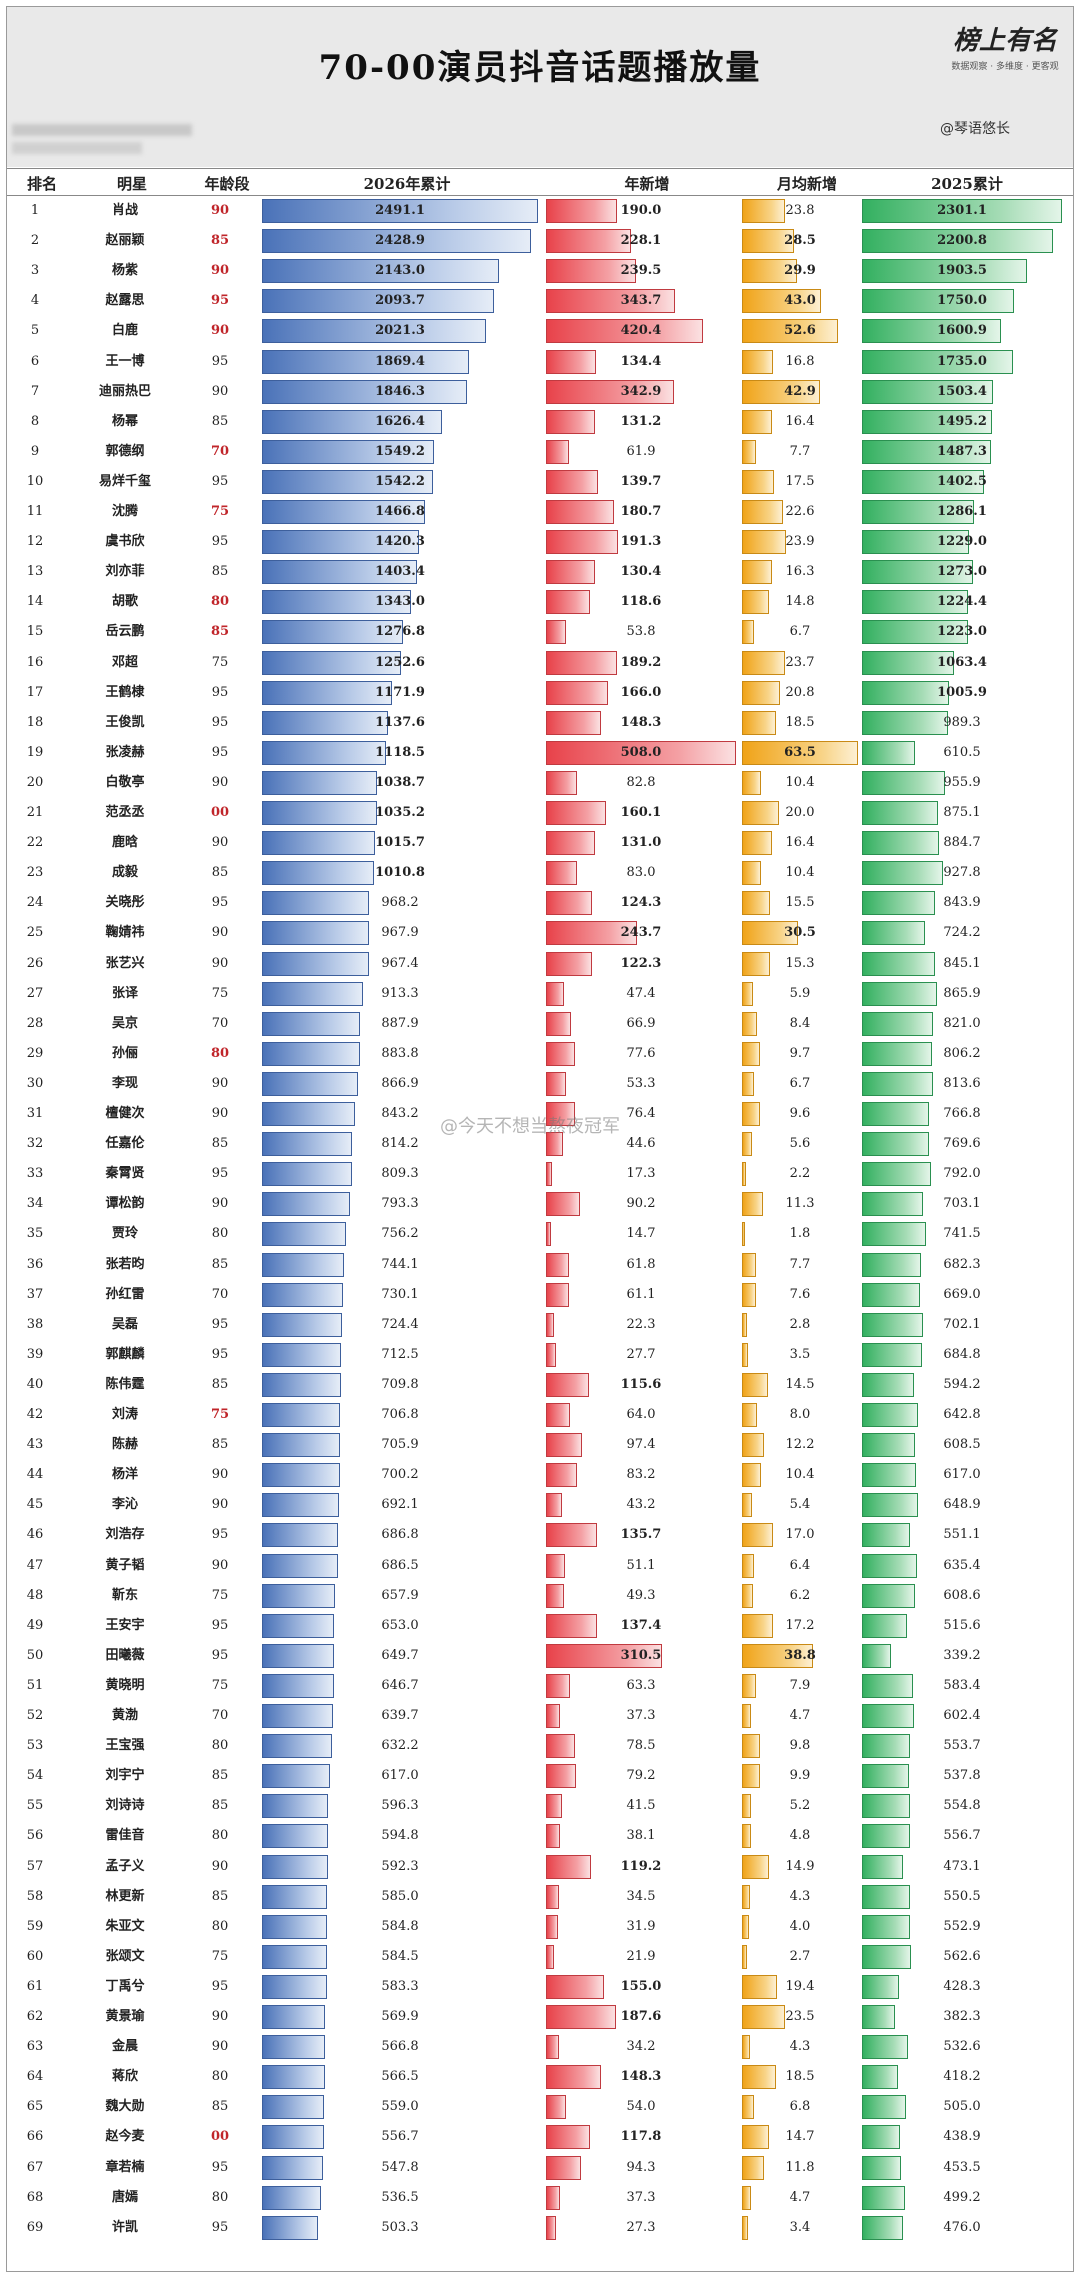 This screenshot has width=1080, height=2278. I want to click on rank-cell: 33, so click(35, 1174).